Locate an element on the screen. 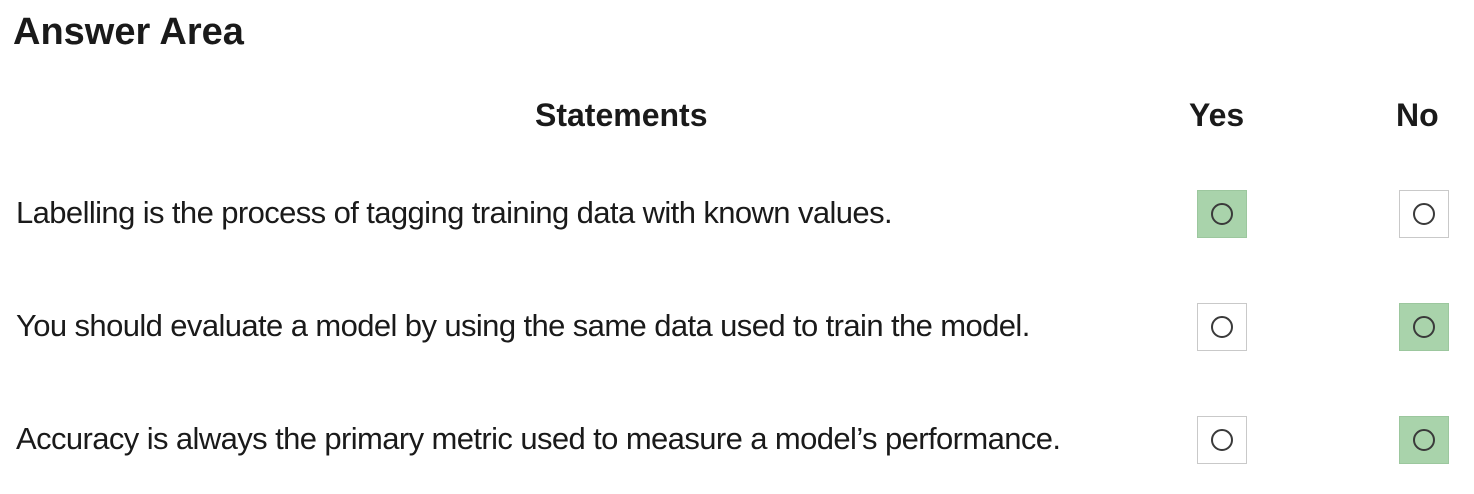 The image size is (1474, 494). statement-1-yes-radio is located at coordinates (1222, 214).